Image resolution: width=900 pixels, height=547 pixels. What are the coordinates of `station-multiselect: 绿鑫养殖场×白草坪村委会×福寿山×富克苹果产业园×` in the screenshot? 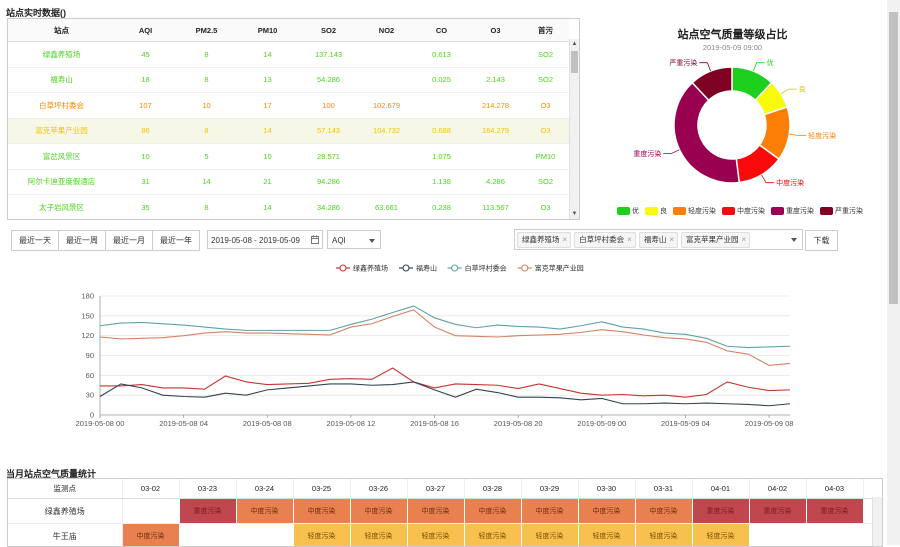 It's located at (658, 239).